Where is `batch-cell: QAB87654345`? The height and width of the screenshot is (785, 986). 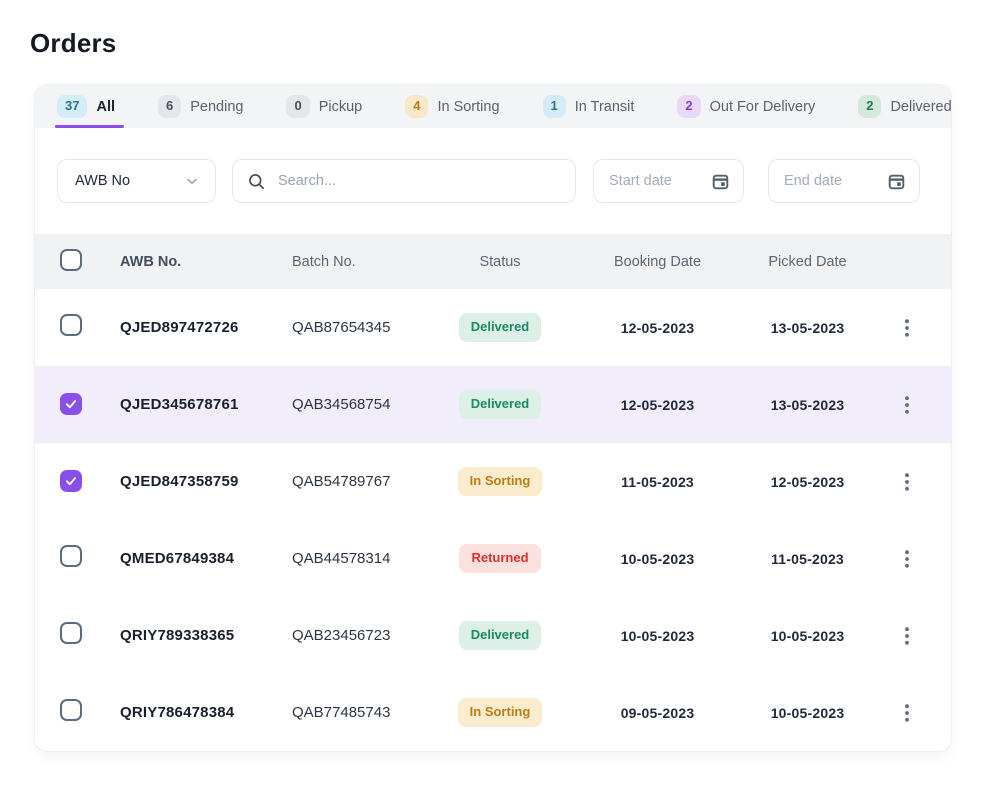
batch-cell: QAB87654345 is located at coordinates (341, 327).